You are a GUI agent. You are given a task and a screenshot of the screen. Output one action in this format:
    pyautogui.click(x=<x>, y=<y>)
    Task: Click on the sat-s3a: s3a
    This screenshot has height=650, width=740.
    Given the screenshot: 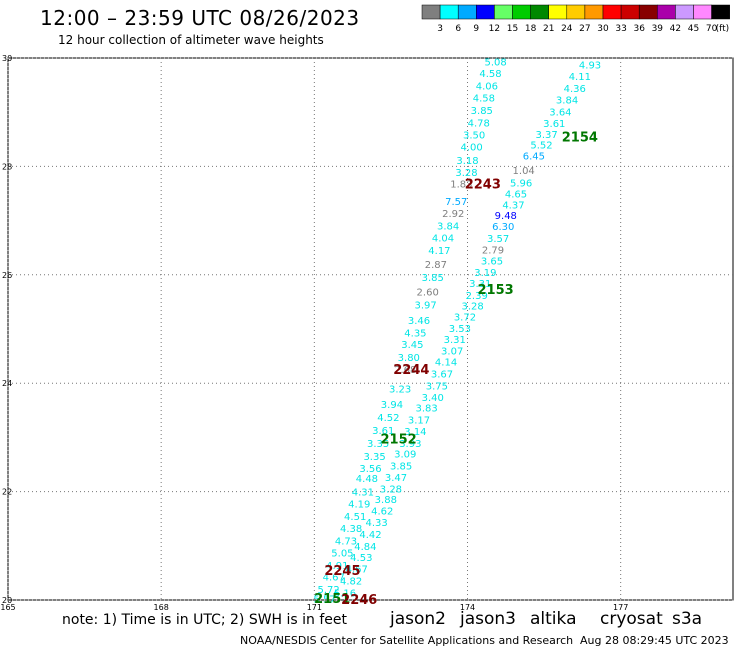 What is the action you would take?
    pyautogui.click(x=687, y=619)
    